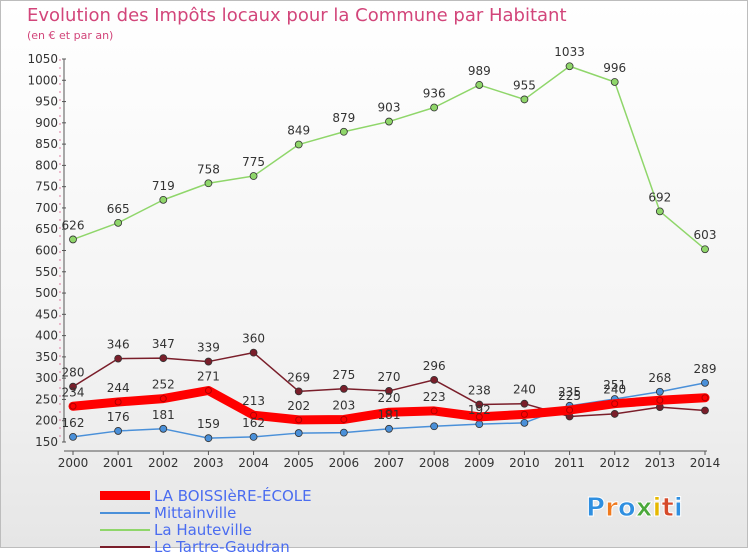  Describe the element at coordinates (46, 272) in the screenshot. I see `y-tick-label: 550` at that location.